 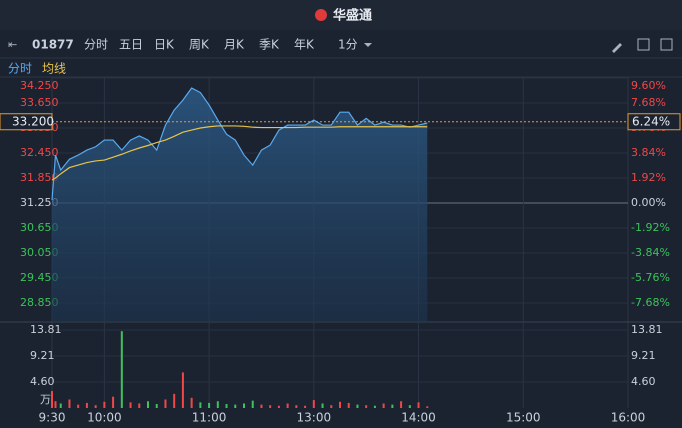 What do you see at coordinates (643, 355) in the screenshot?
I see `vol-tick-label-right: 9.21` at bounding box center [643, 355].